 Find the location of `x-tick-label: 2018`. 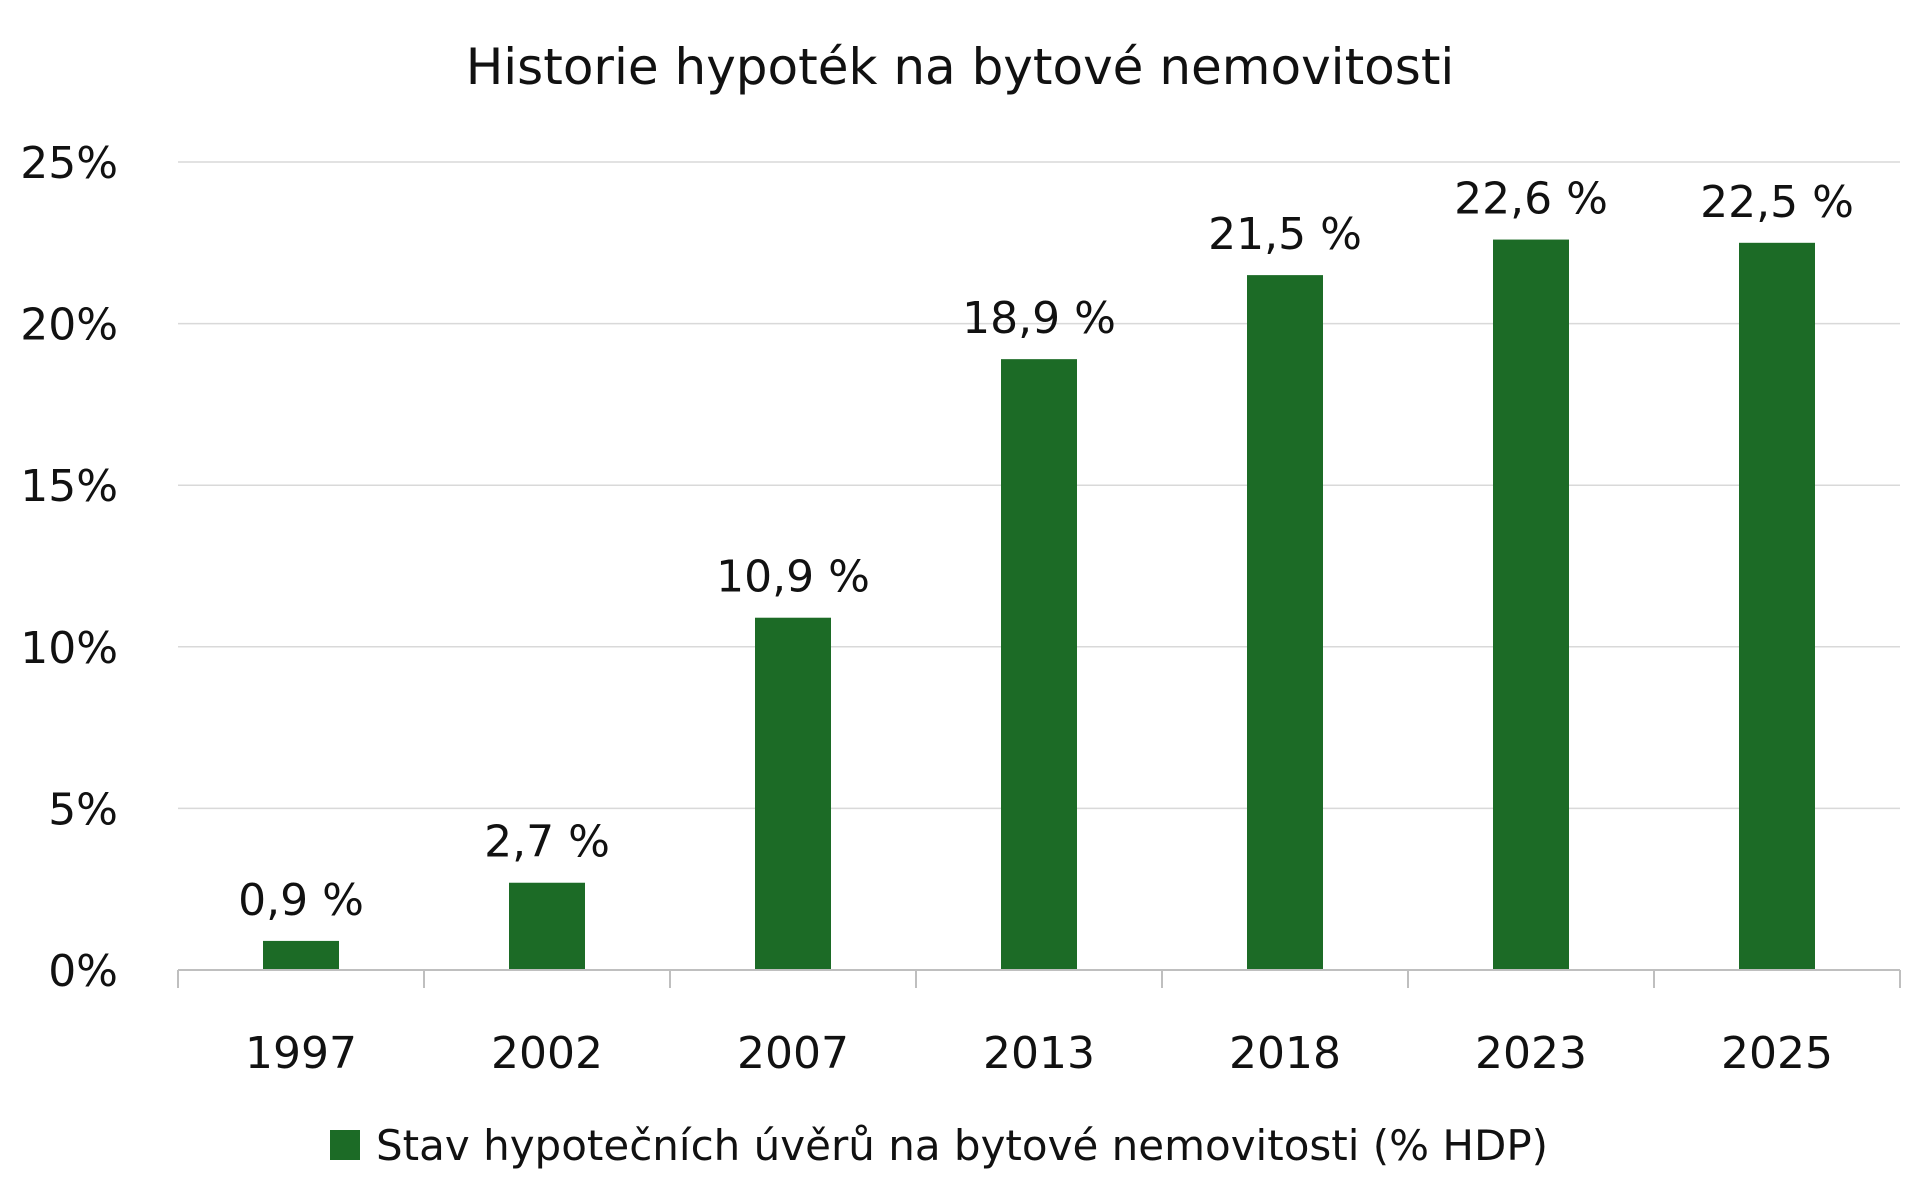

x-tick-label: 2018 is located at coordinates (1285, 1053).